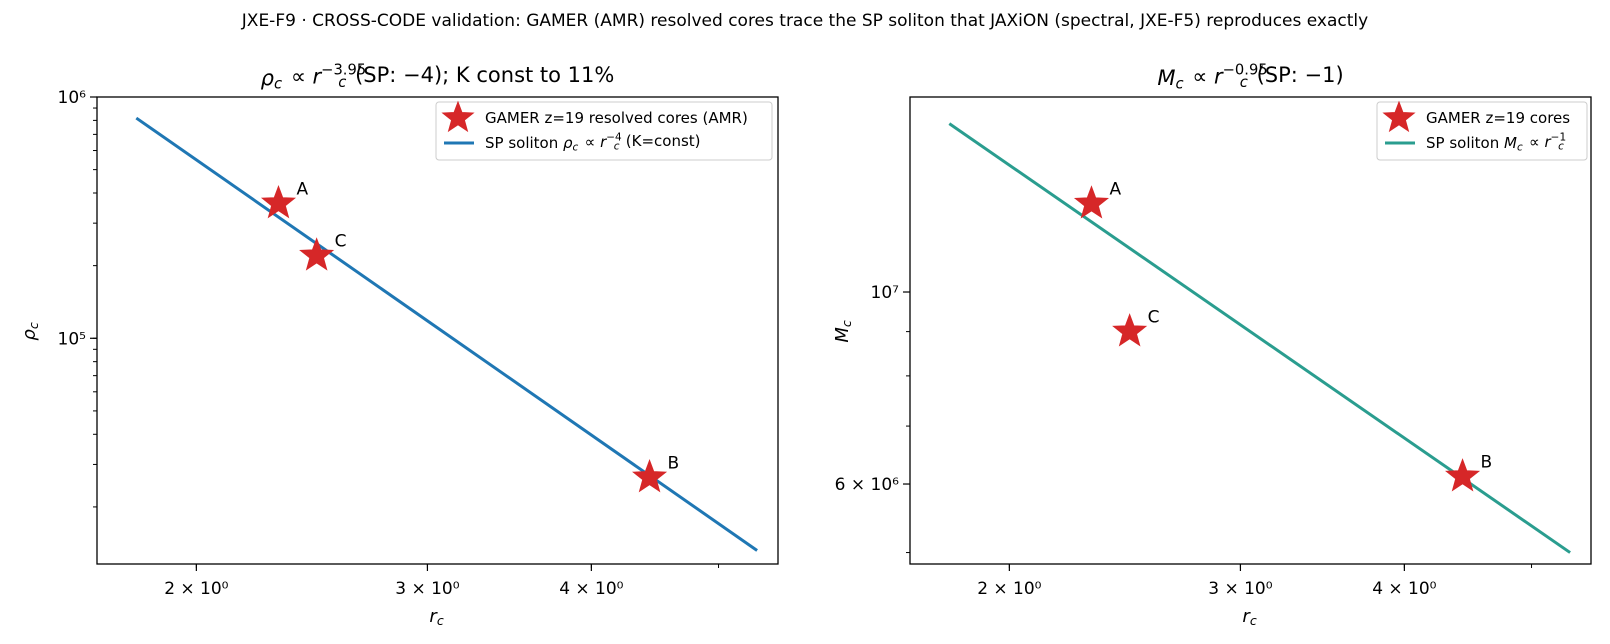 The image size is (1610, 644). Describe the element at coordinates (616, 118) in the screenshot. I see `legend-entry-points: GAMER z=19 resolved cores (AMR)` at that location.